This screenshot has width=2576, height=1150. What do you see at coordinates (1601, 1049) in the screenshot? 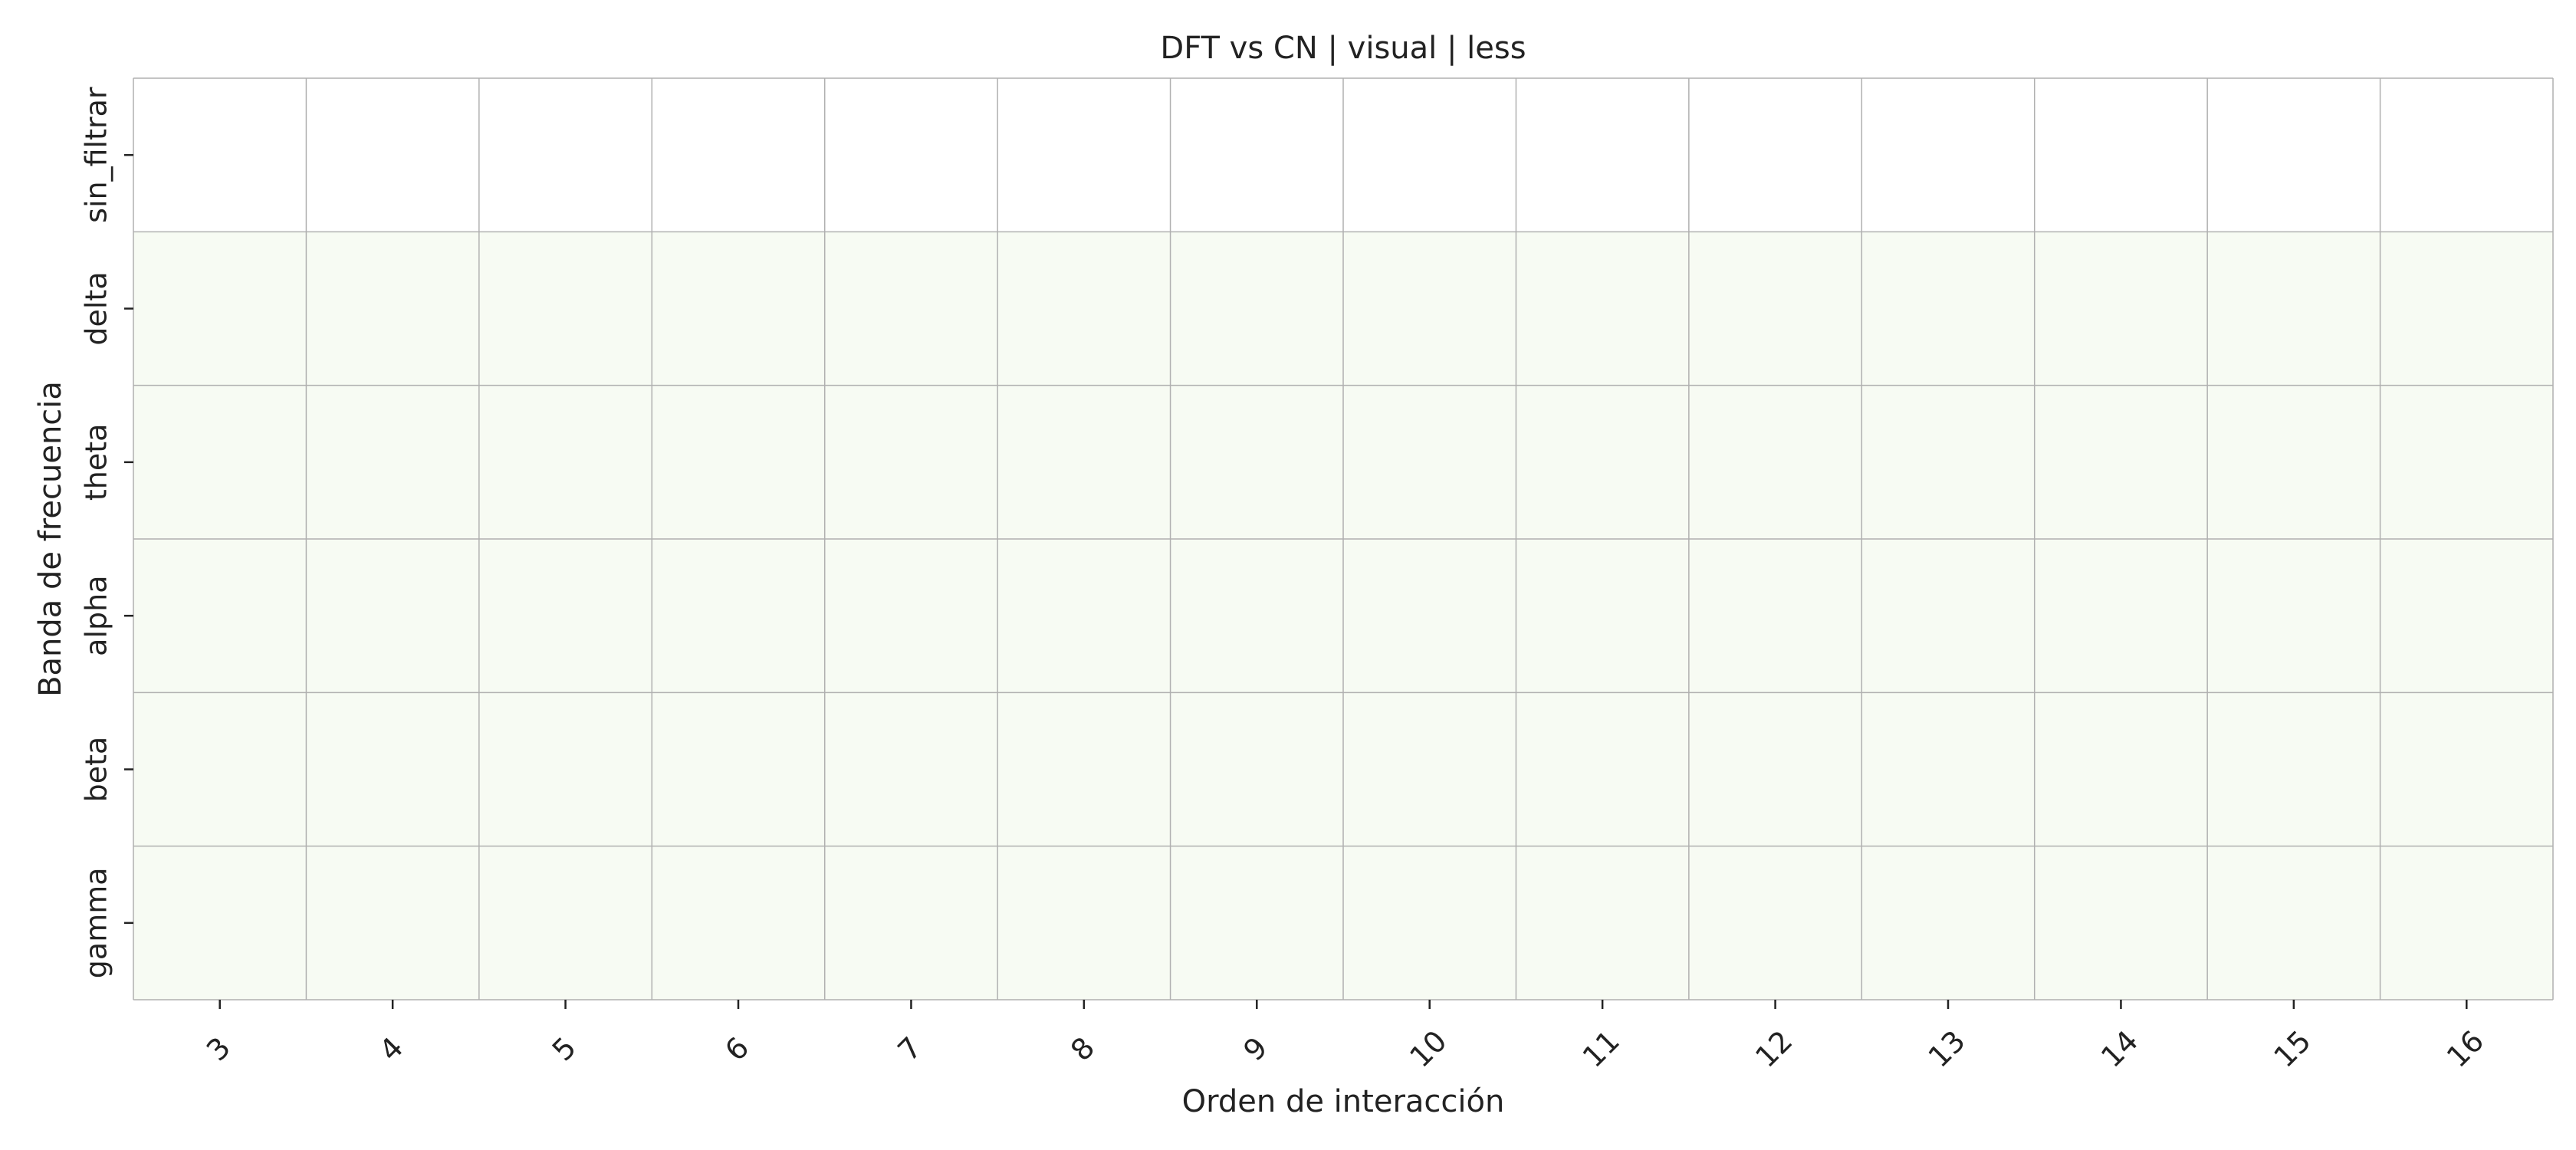
I see `x-tick-label: 11` at bounding box center [1601, 1049].